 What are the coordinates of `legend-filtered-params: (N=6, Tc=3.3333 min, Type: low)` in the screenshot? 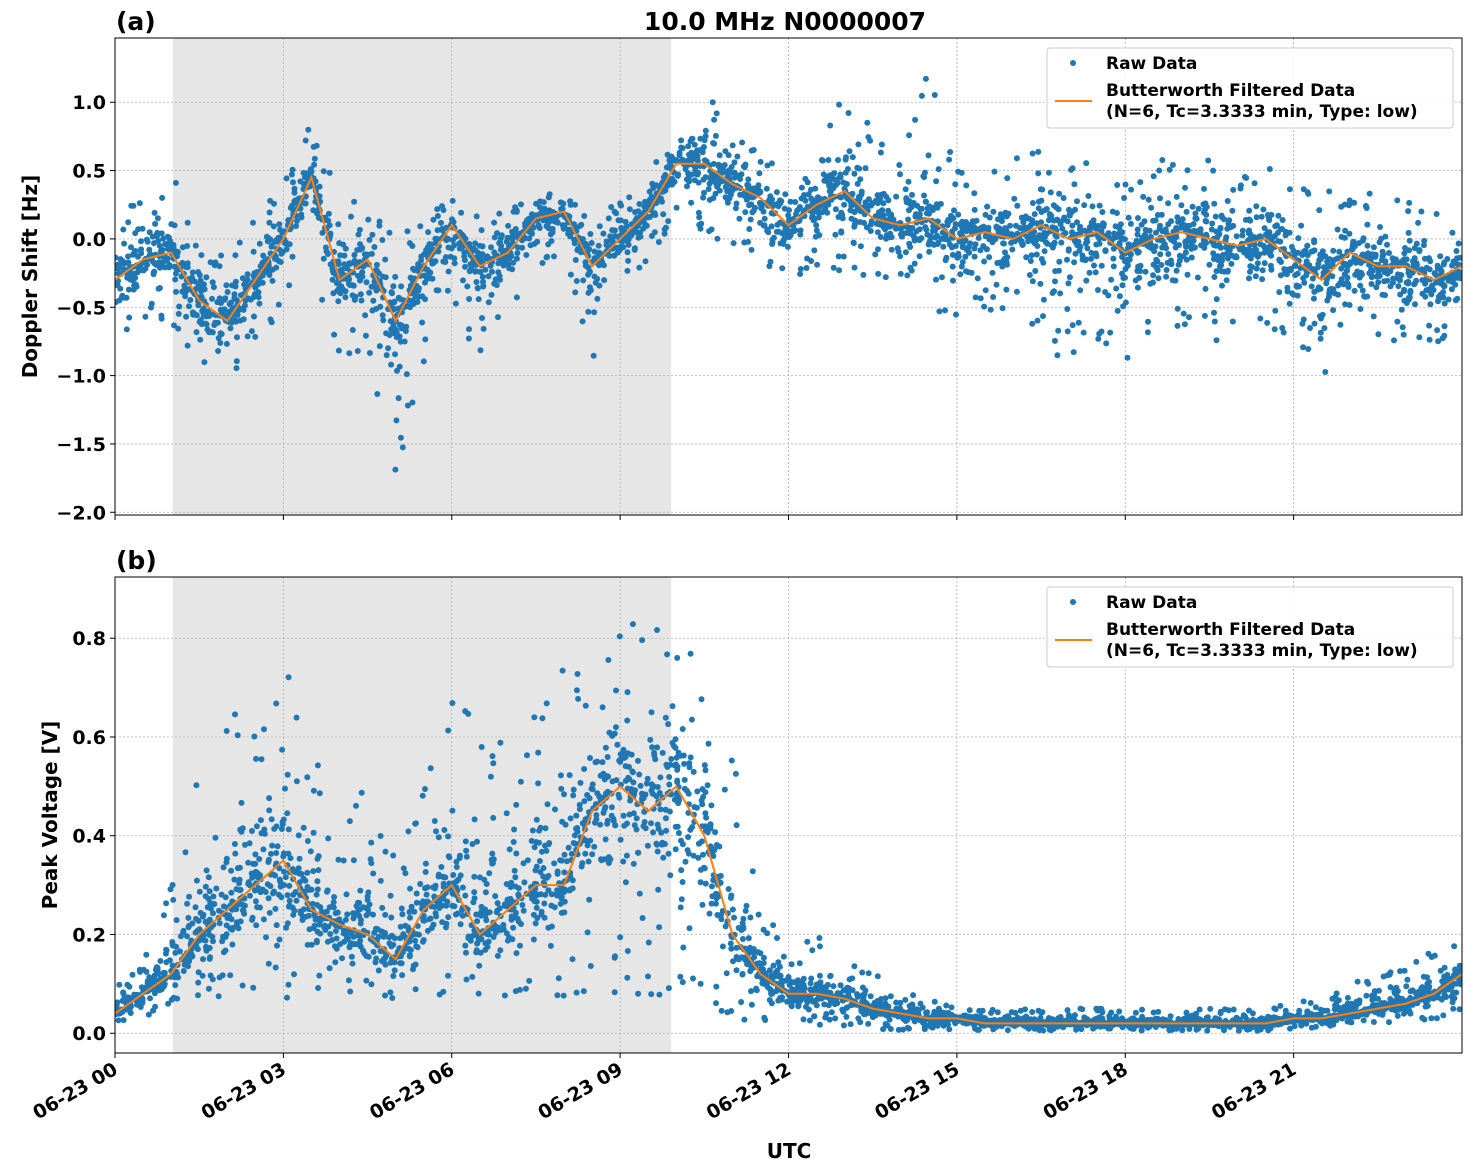 It's located at (1262, 112).